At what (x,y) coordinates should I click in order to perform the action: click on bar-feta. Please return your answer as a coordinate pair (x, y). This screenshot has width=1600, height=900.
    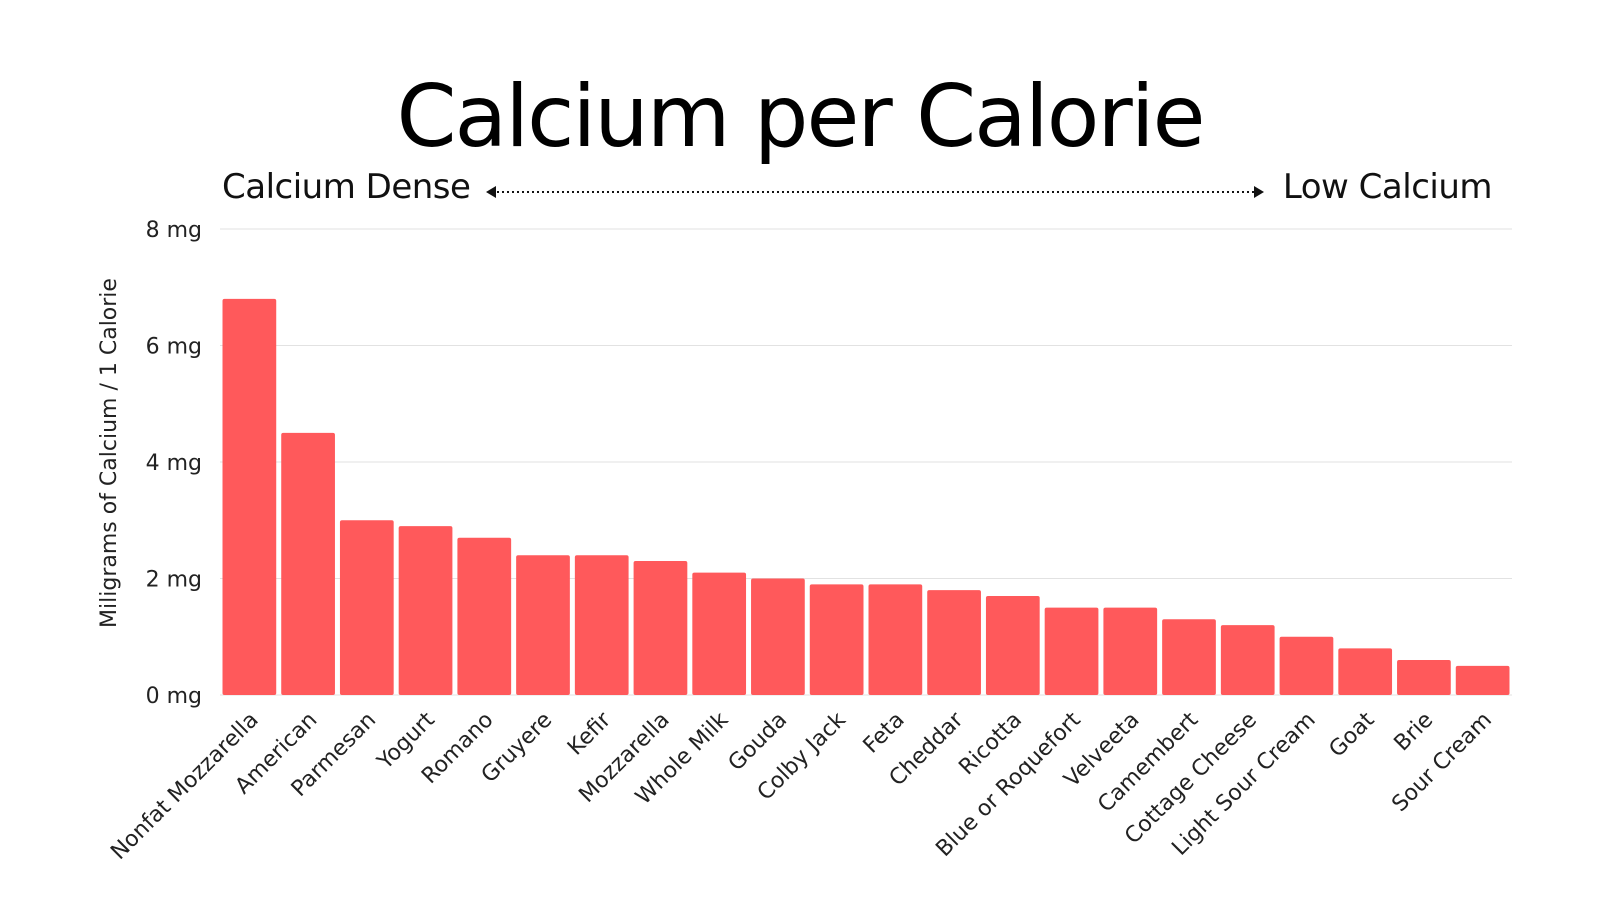
    Looking at the image, I should click on (895, 639).